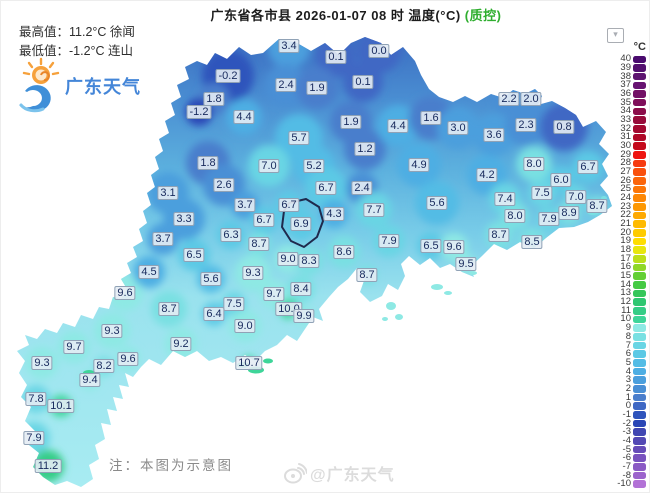 This screenshot has height=493, width=650. Describe the element at coordinates (629, 337) in the screenshot. I see `legend-entry: 8` at that location.